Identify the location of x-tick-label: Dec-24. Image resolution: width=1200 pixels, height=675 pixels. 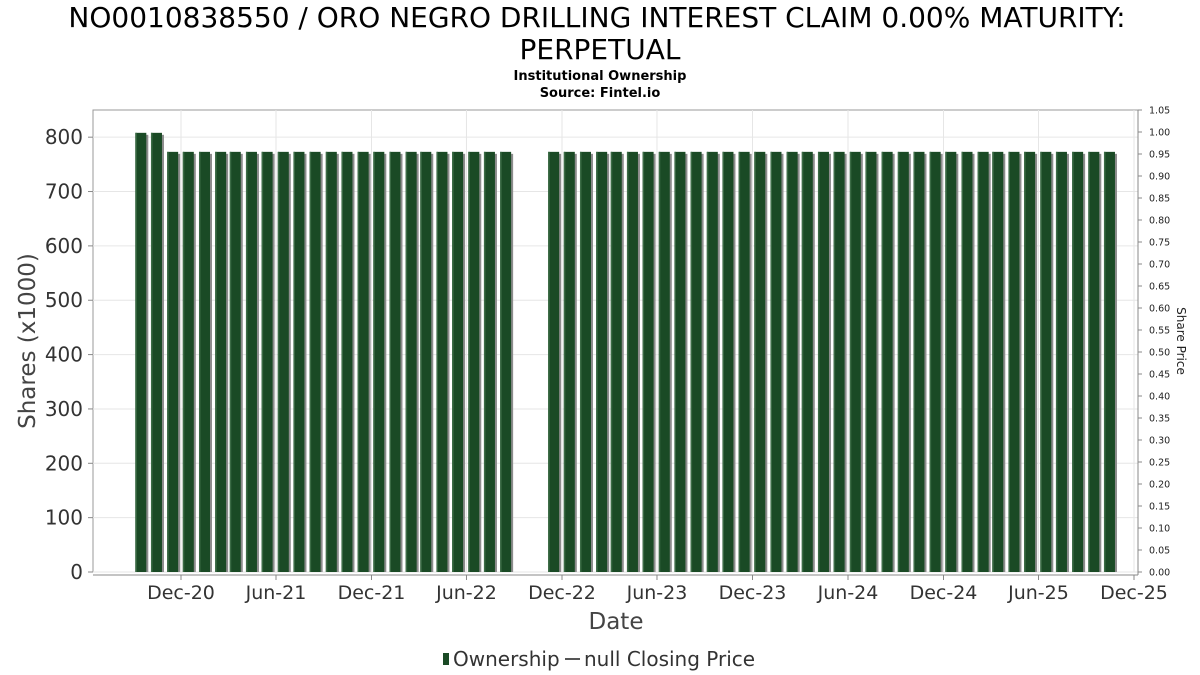
(944, 593).